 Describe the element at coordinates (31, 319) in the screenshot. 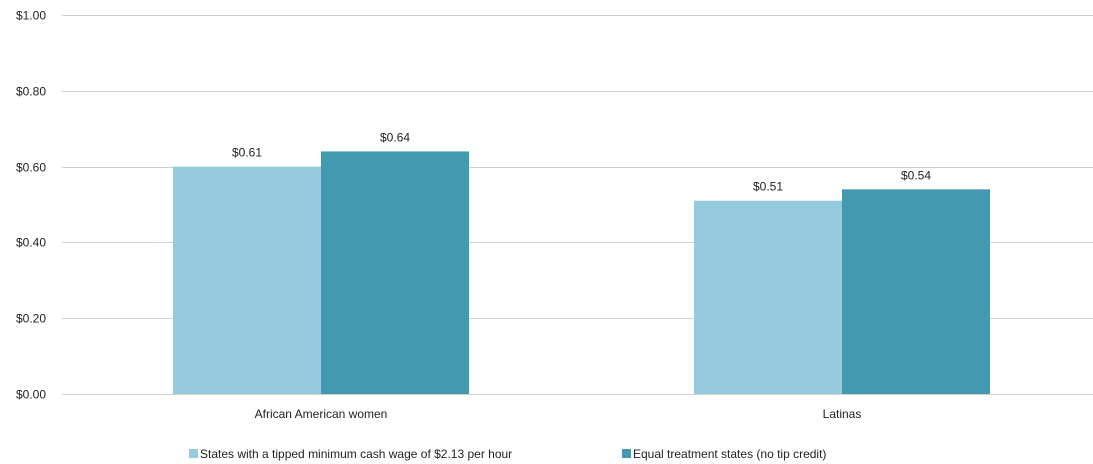

I see `y-tick-label: $0.20` at that location.